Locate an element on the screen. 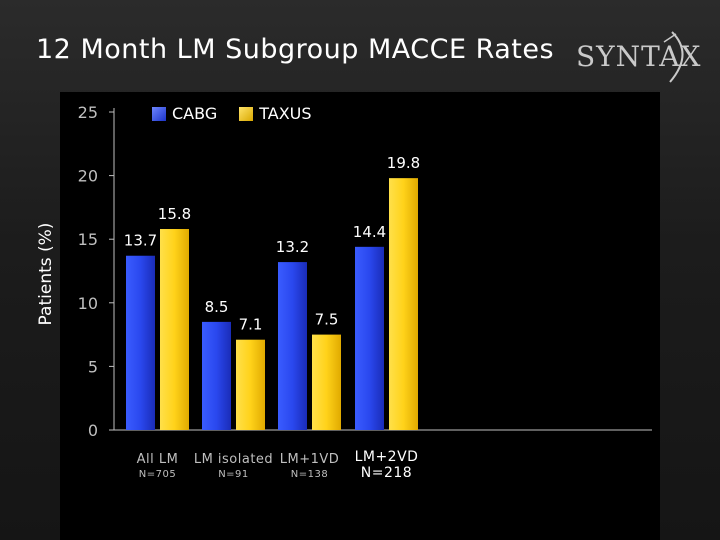 The height and width of the screenshot is (540, 720). y-tick-label: 10 is located at coordinates (88, 303).